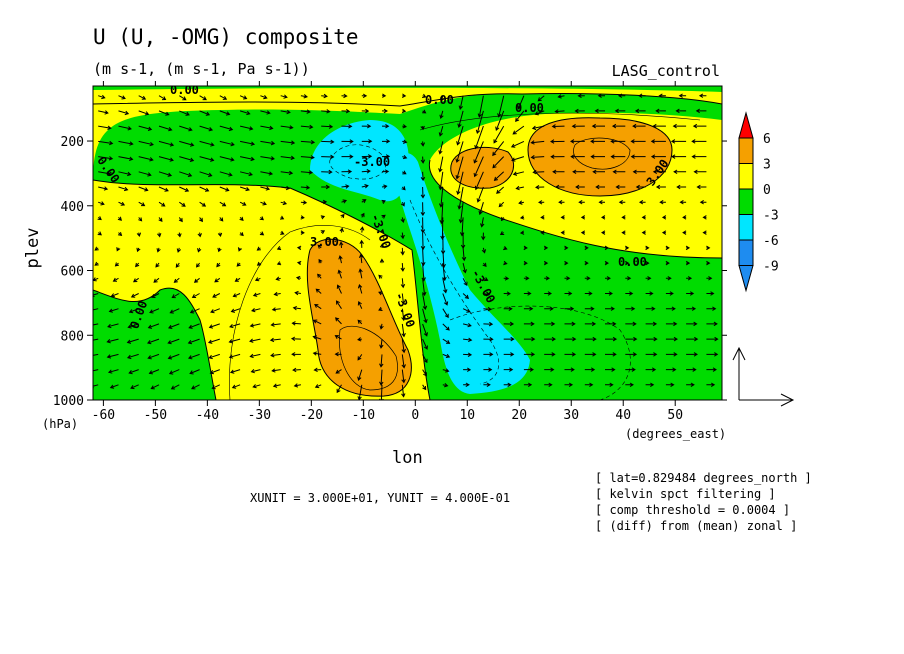 Image resolution: width=904 pixels, height=654 pixels. Describe the element at coordinates (324, 242) in the screenshot. I see `contour-label: 3.00` at that location.